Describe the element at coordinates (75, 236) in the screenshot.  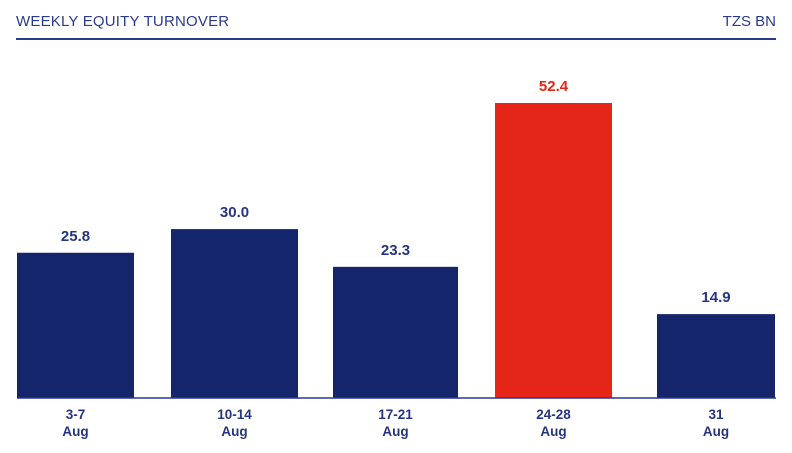
I see `value-label-0: 25.8` at that location.